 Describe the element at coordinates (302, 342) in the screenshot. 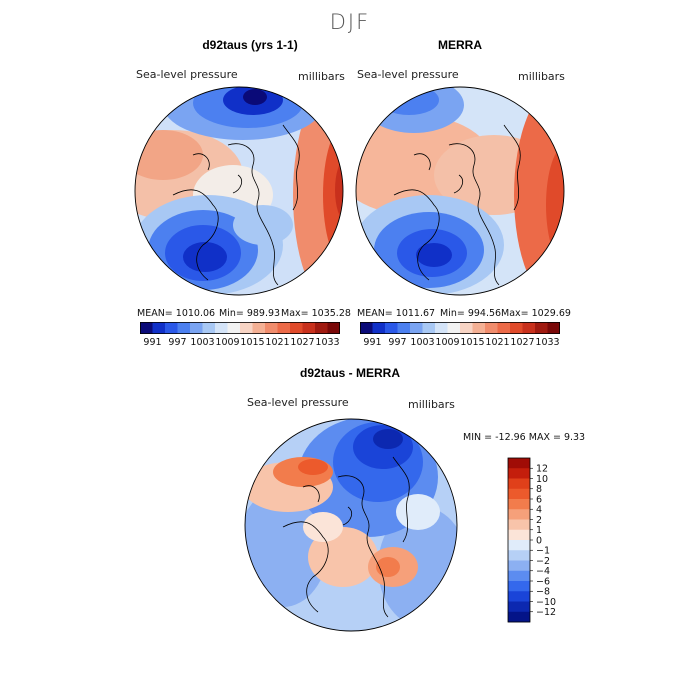

I see `panel-1-colorbar-tick-label: 1027` at that location.